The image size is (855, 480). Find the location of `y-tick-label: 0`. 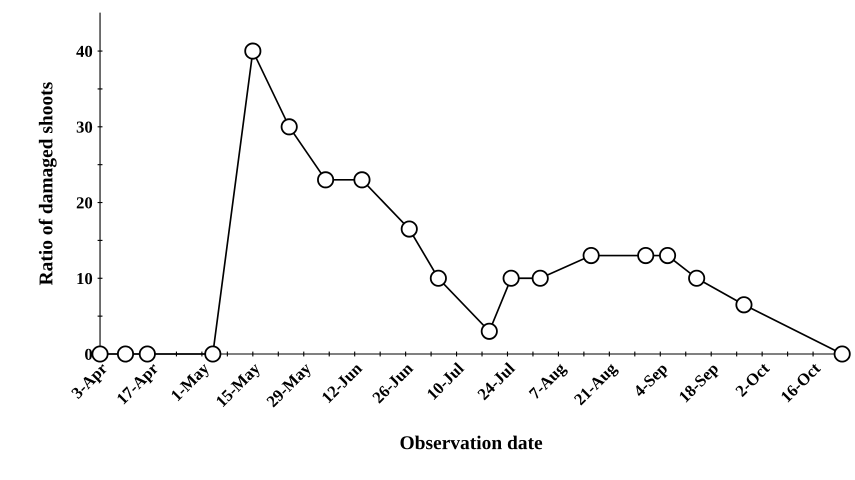

y-tick-label: 0 is located at coordinates (88, 354).